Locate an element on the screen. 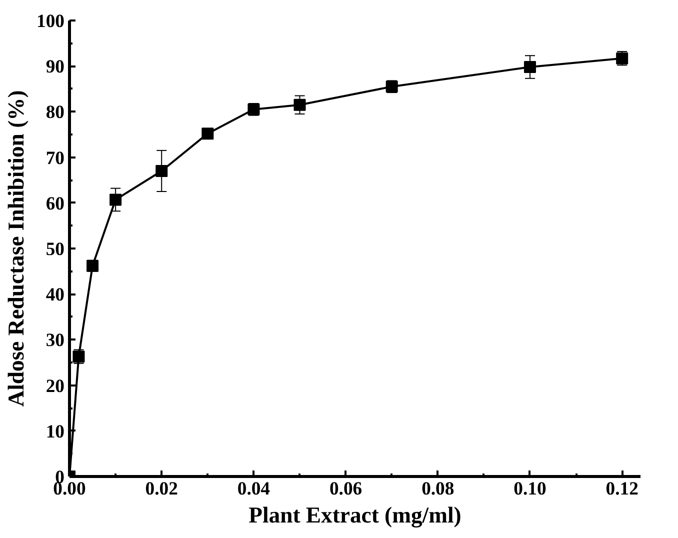 This screenshot has width=678, height=538. y-tick-label: 20 is located at coordinates (55, 386).